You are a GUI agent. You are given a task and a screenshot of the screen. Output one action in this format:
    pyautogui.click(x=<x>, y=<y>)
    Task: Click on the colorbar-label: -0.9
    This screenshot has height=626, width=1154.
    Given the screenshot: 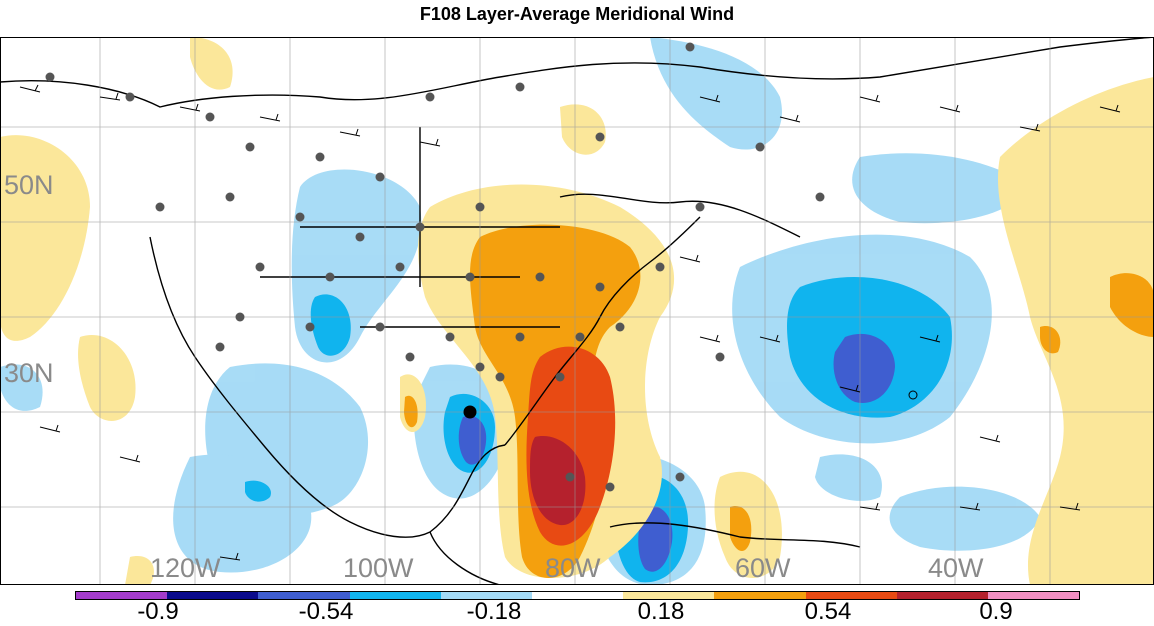 What is the action you would take?
    pyautogui.click(x=158, y=611)
    